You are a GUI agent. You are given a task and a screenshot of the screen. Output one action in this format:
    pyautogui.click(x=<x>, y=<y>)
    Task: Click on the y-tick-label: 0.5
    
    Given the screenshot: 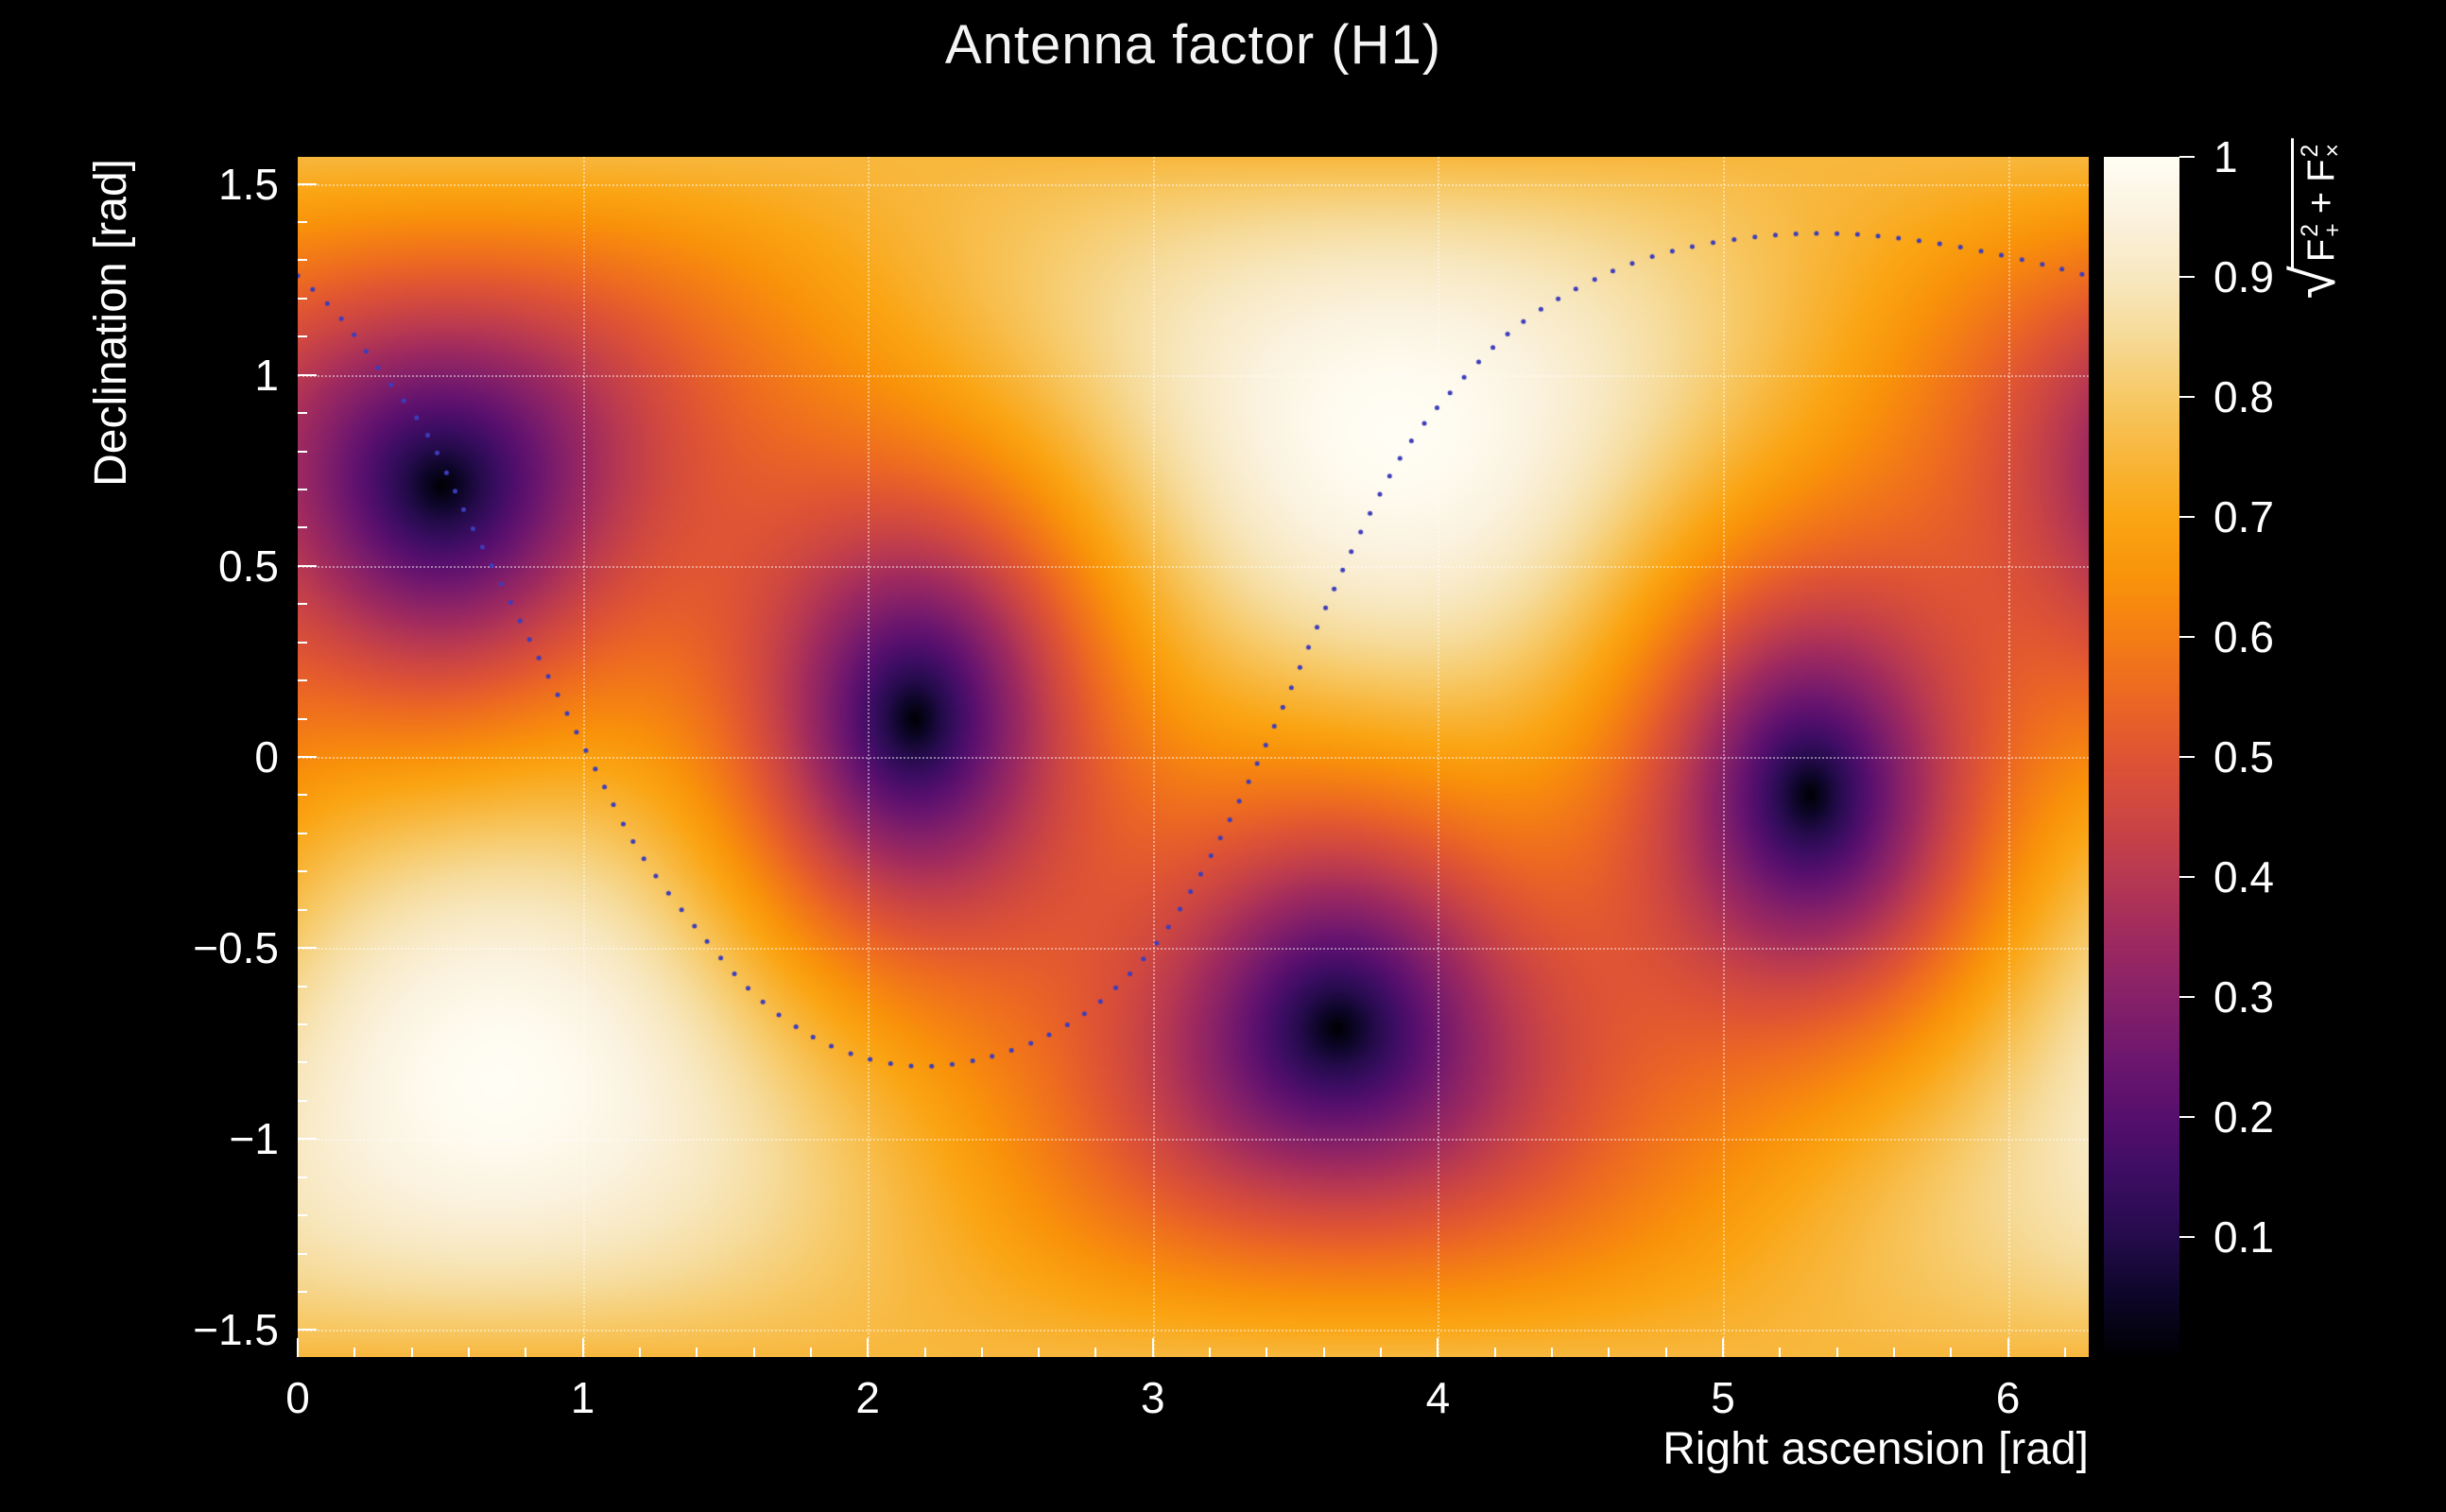 What is the action you would take?
    pyautogui.click(x=249, y=566)
    